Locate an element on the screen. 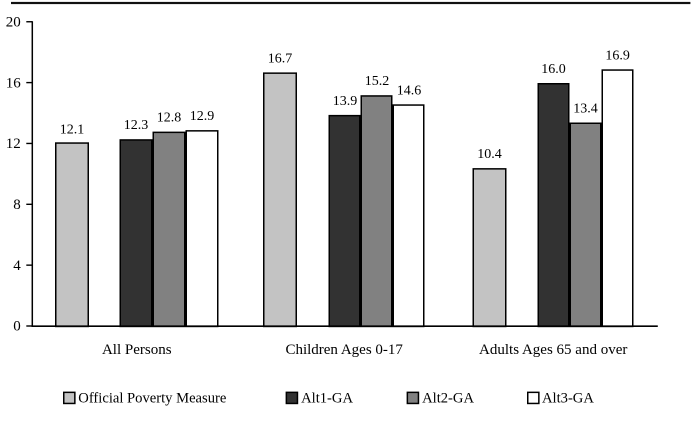 The width and height of the screenshot is (698, 428). svg-text: 15.2 is located at coordinates (377, 81).